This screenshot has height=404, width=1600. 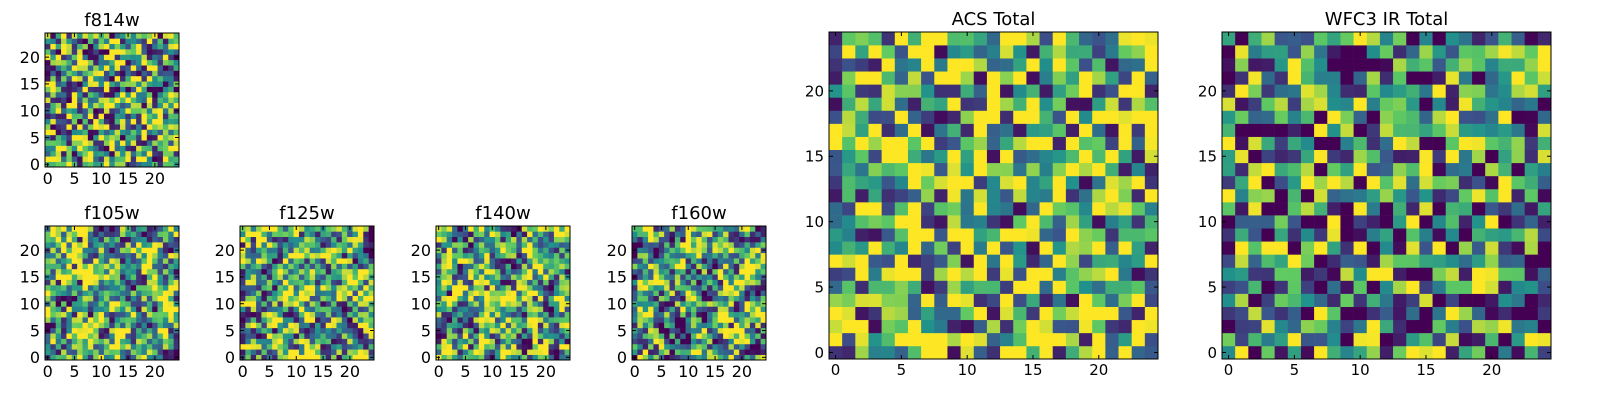 I want to click on x-tick-label: 15, so click(x=128, y=371).